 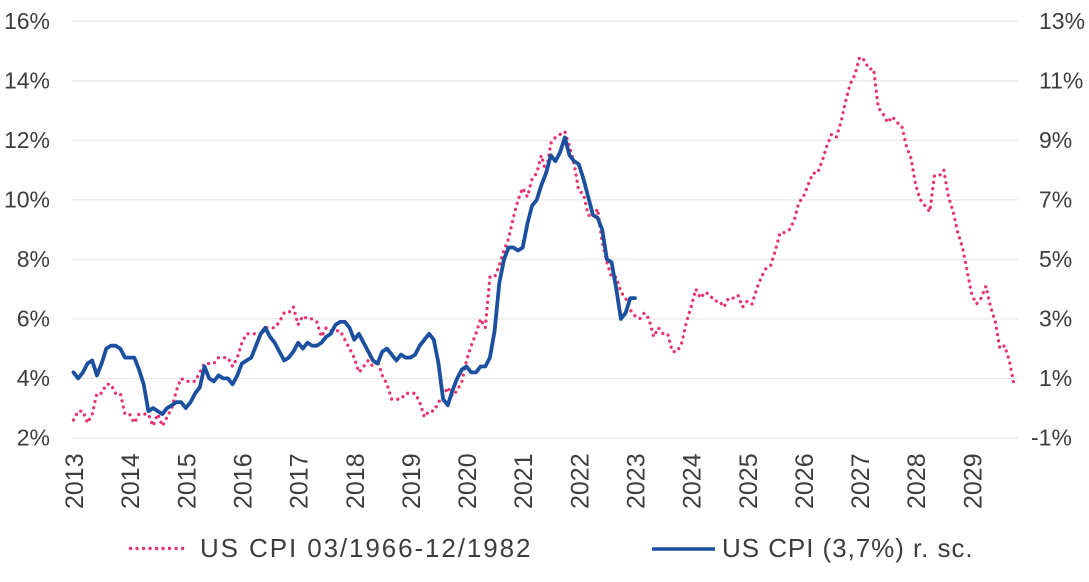 I want to click on svg-text: 8%, so click(x=33, y=259).